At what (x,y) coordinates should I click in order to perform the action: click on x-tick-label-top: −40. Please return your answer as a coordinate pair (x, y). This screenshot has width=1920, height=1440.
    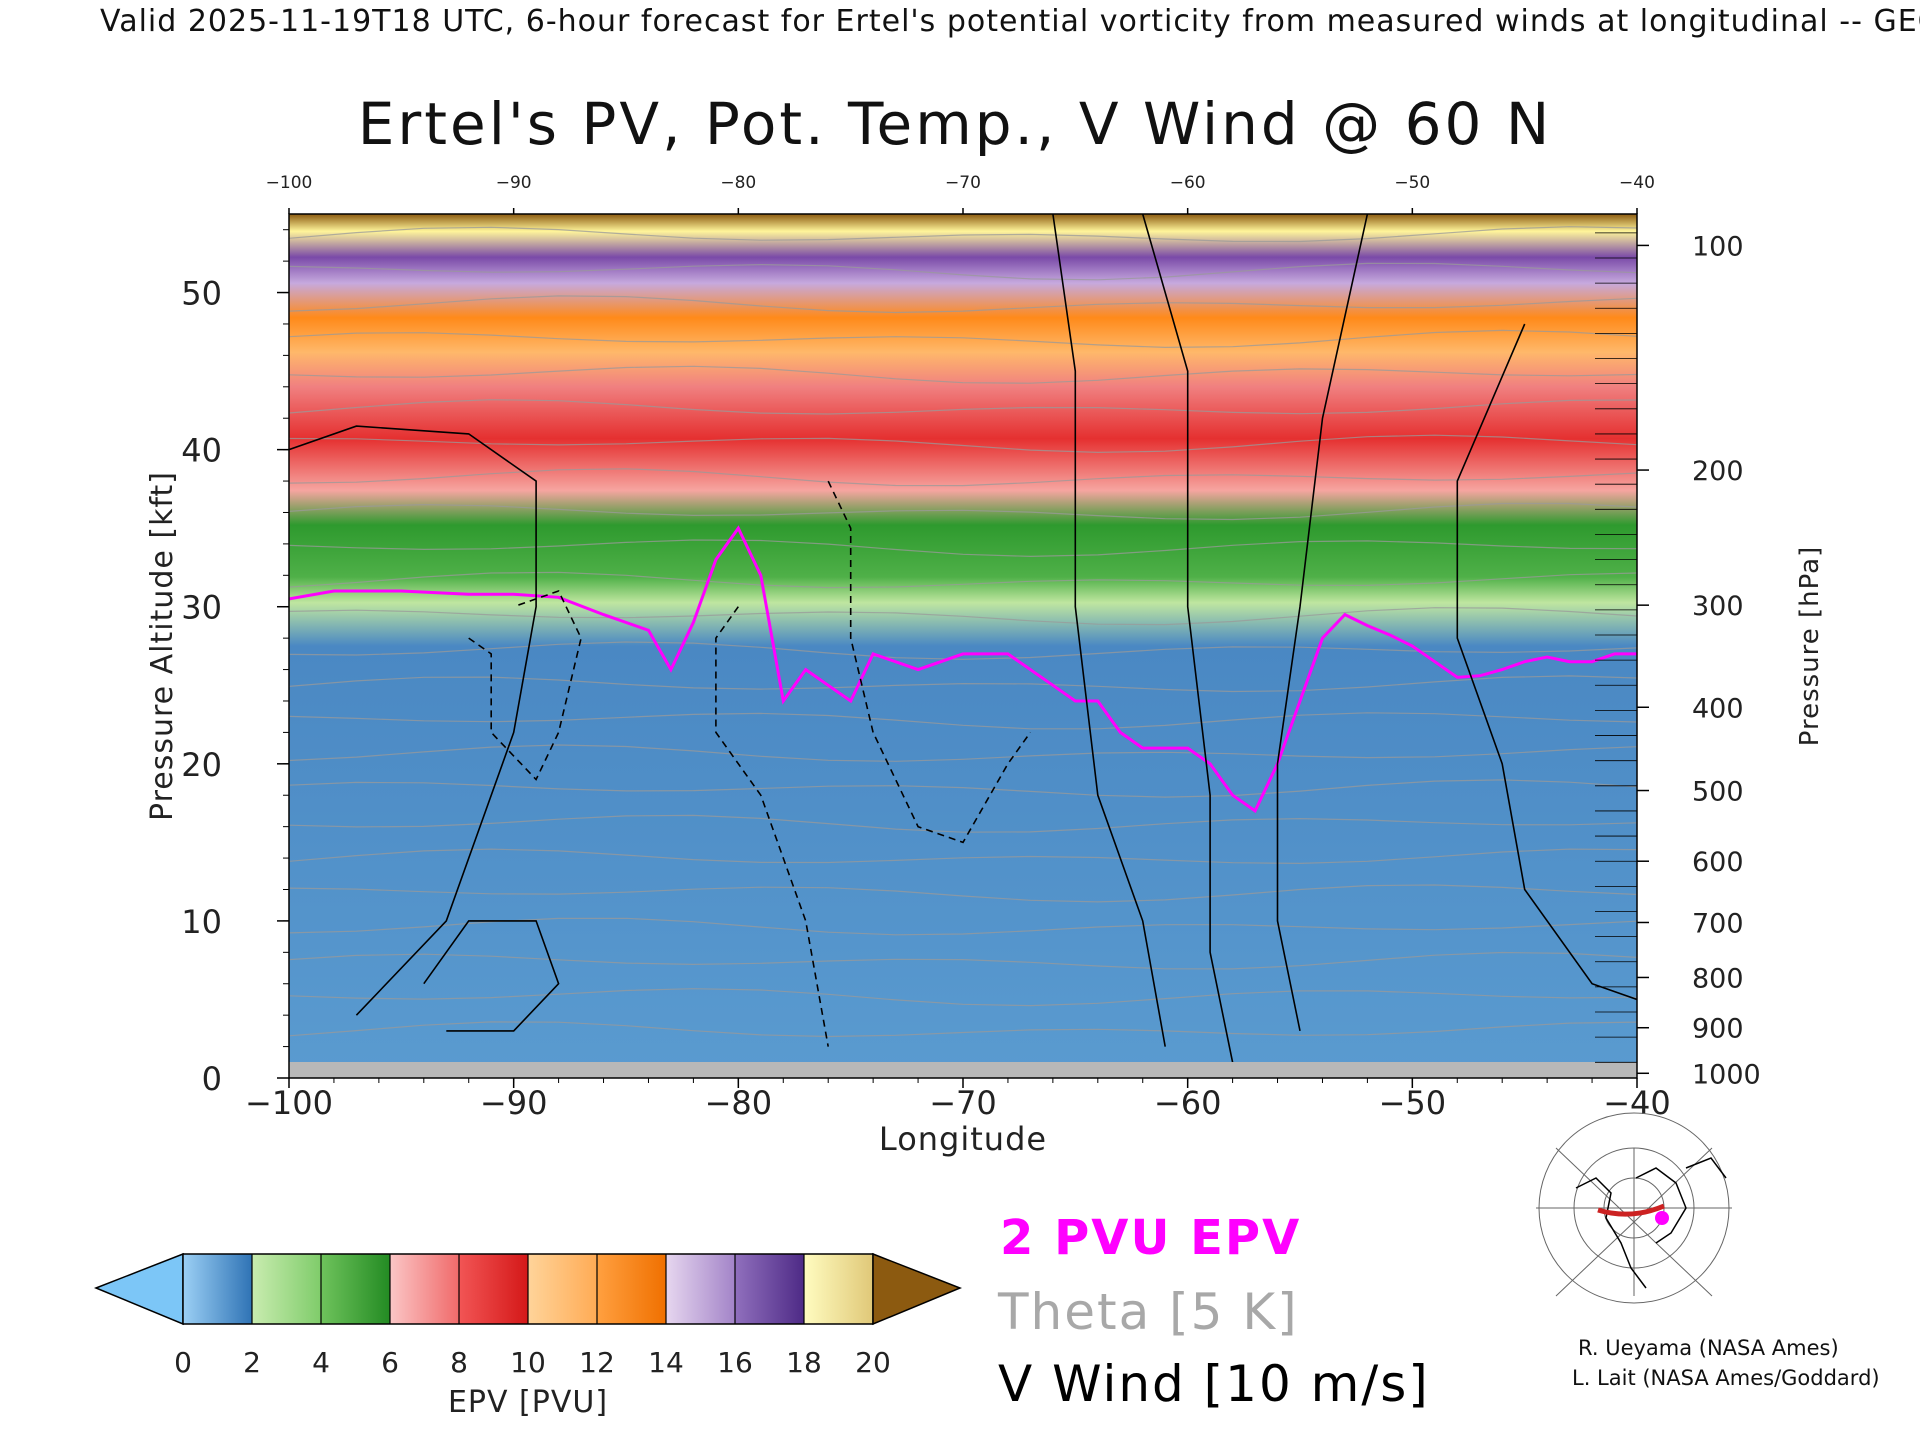
    Looking at the image, I should click on (1637, 183).